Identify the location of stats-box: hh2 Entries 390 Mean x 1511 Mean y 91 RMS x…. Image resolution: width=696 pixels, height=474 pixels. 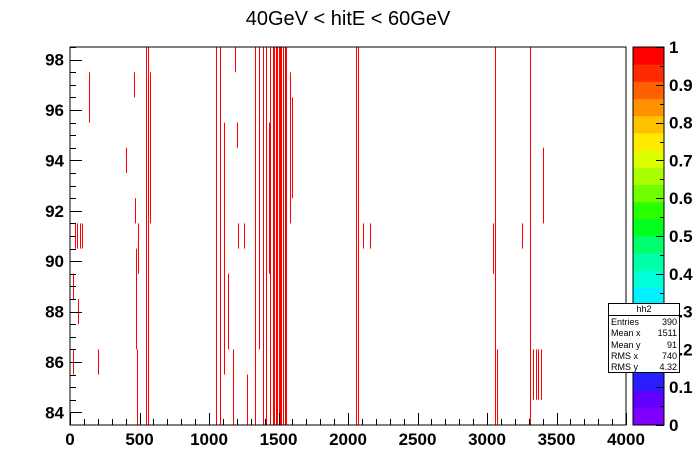
(644, 338).